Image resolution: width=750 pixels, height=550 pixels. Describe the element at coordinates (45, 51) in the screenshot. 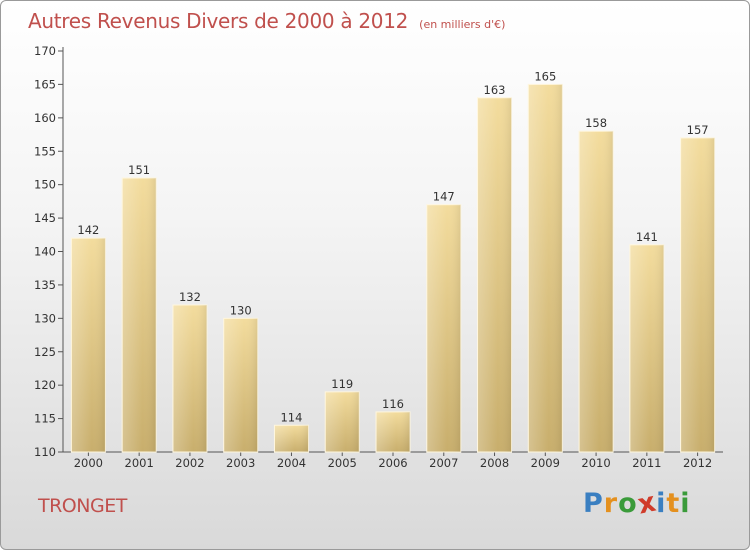

I see `y-tick-label: 170` at that location.